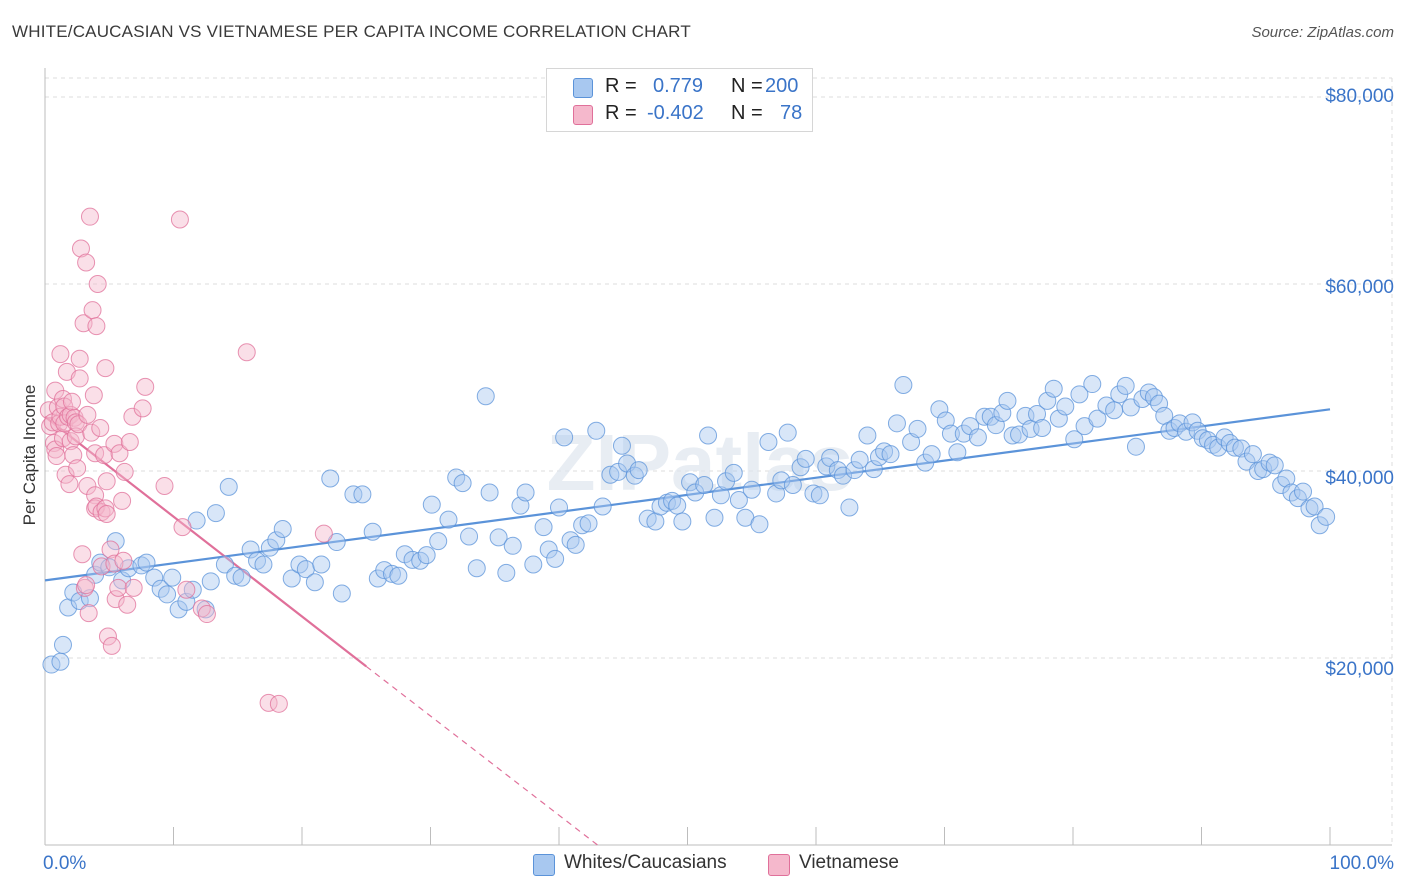  What do you see at coordinates (65, 863) in the screenshot?
I see `x-axis-min-label: 0.0%` at bounding box center [65, 863].